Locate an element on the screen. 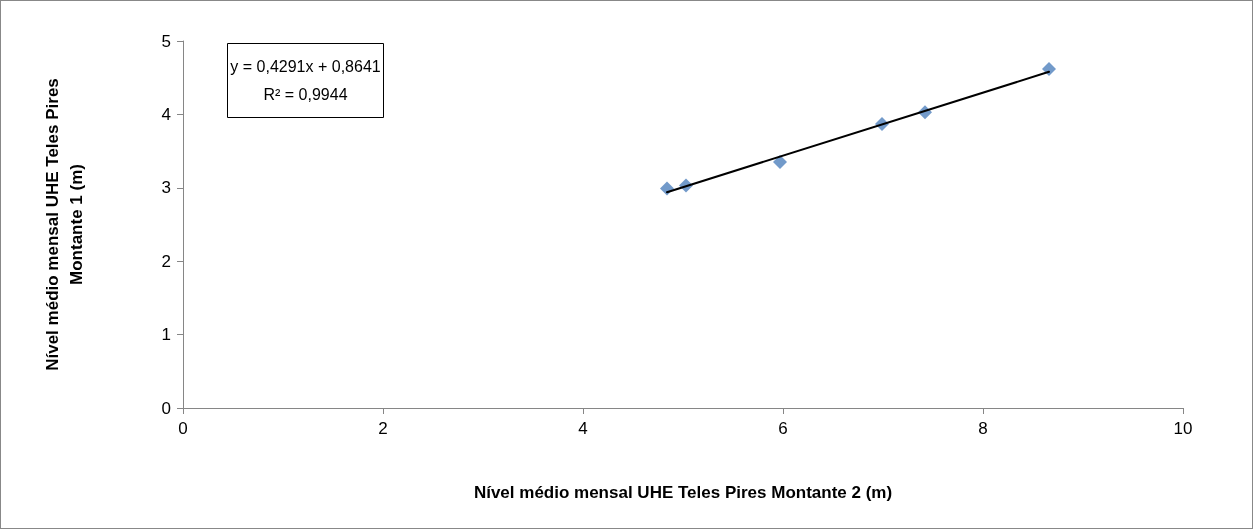 The image size is (1253, 529). y-axis-title: Nível médio mensal UHE Teles Pires Montante 1 (m) is located at coordinates (64, 224).